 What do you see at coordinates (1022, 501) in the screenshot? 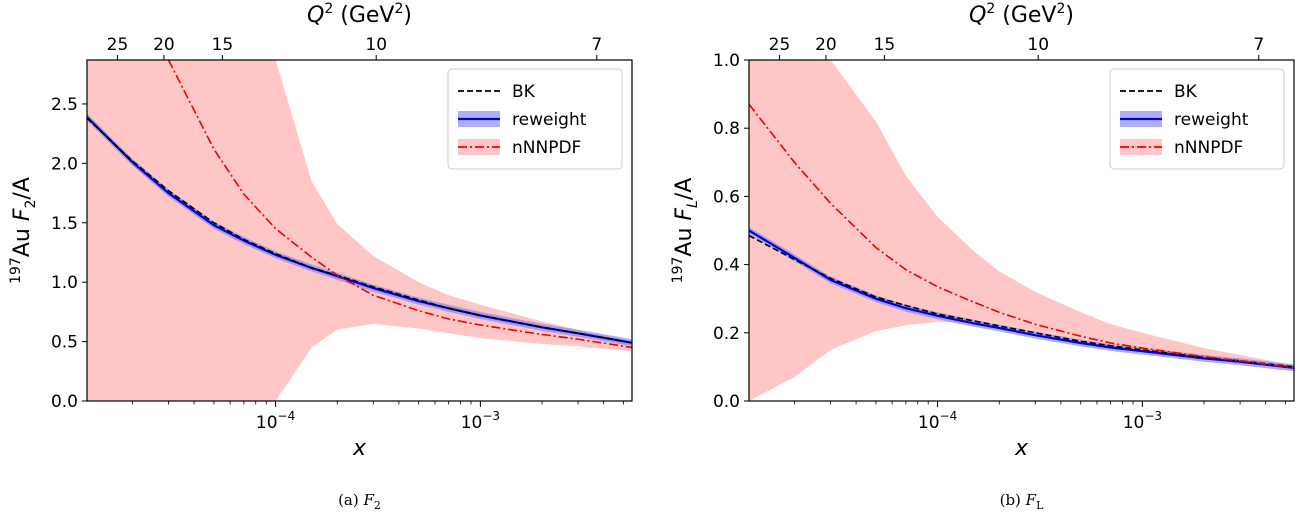
I see `panel-caption: (b) FL` at bounding box center [1022, 501].